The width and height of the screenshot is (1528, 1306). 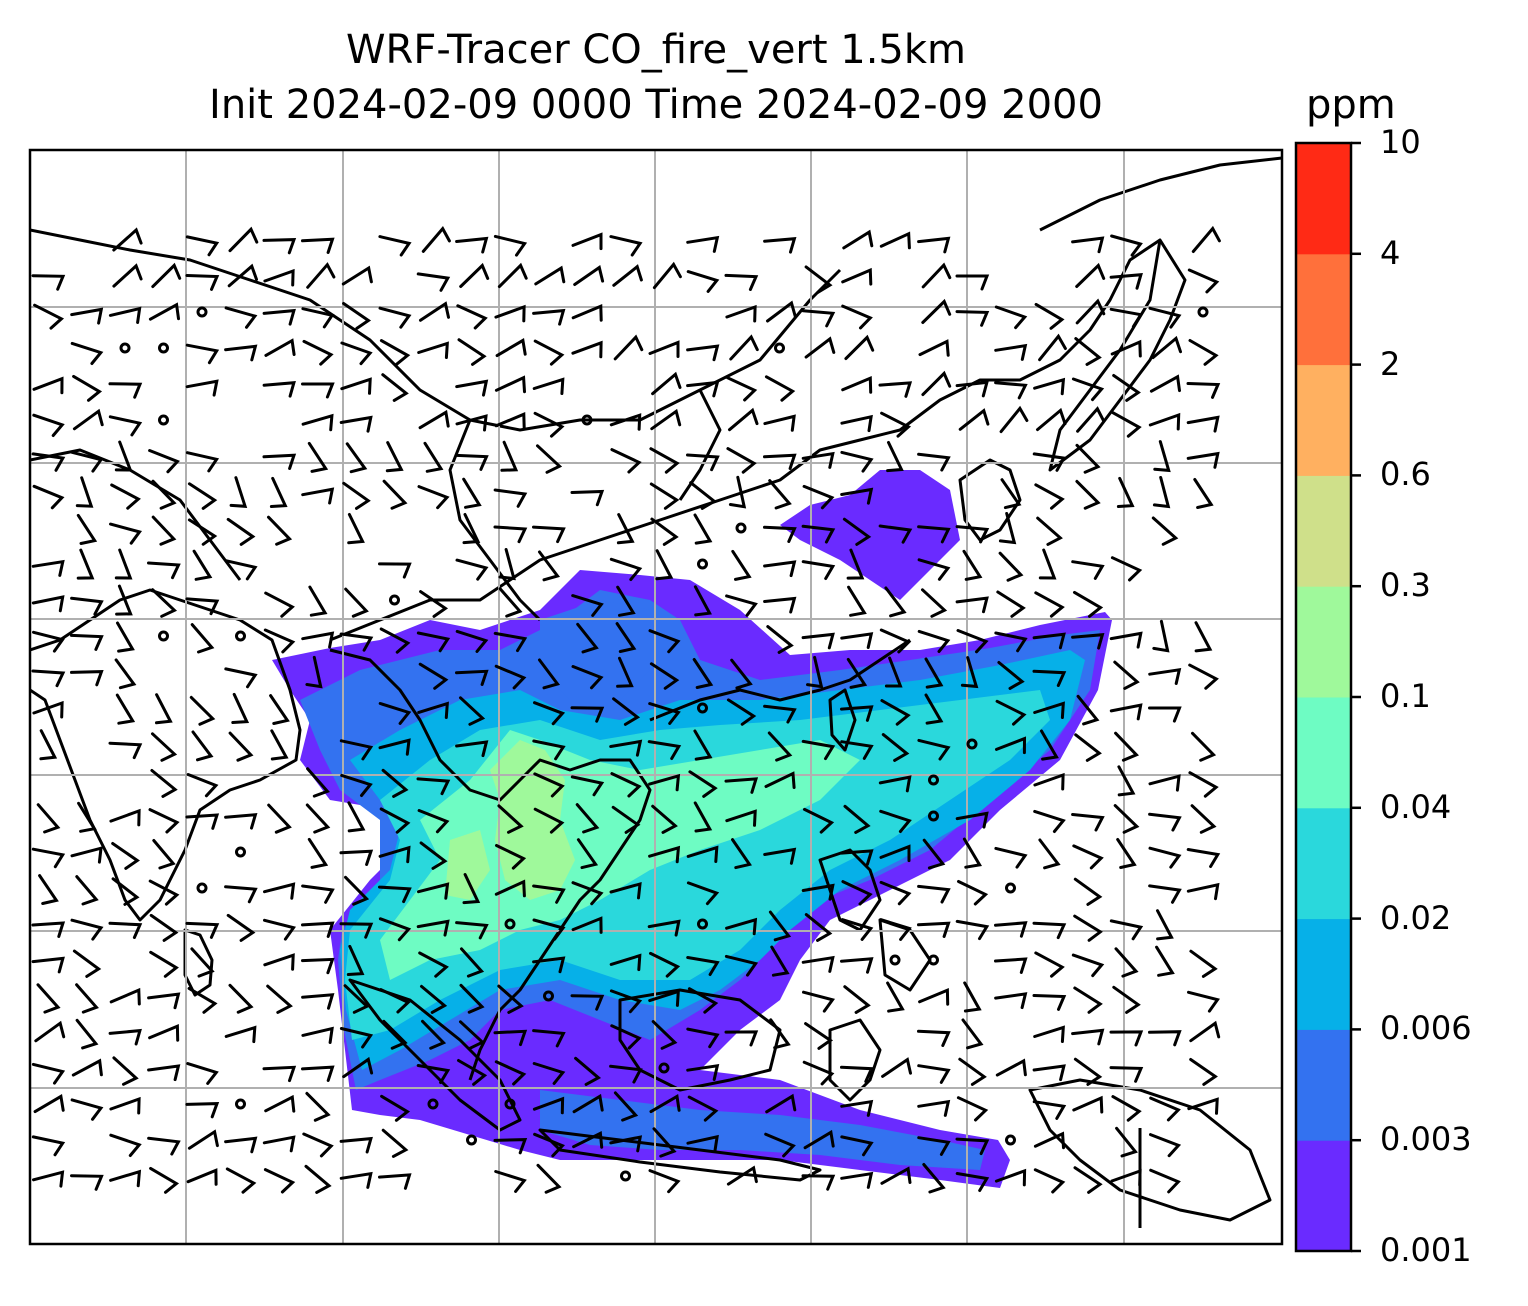 What do you see at coordinates (1160, 194) in the screenshot?
I see `coastline-northeast-asia` at bounding box center [1160, 194].